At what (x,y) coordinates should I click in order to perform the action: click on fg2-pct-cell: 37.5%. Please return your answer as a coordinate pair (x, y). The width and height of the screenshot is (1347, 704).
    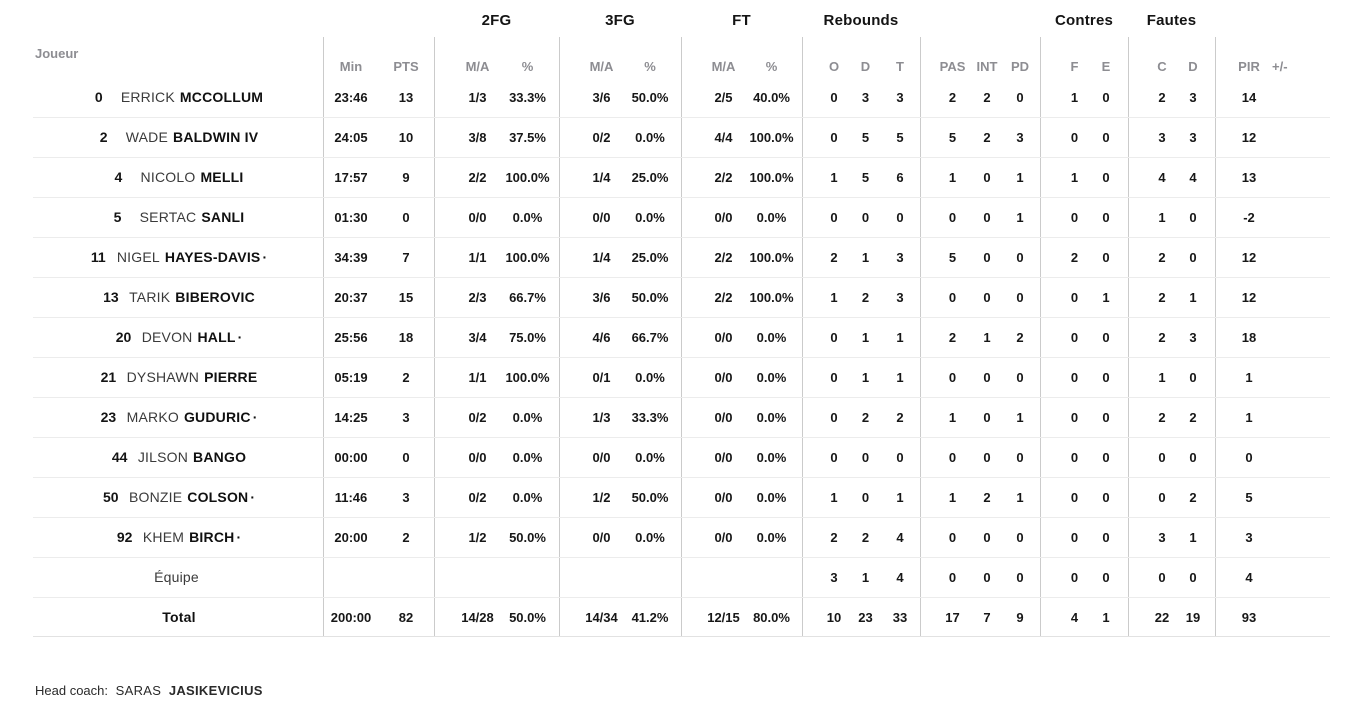
    Looking at the image, I should click on (527, 137).